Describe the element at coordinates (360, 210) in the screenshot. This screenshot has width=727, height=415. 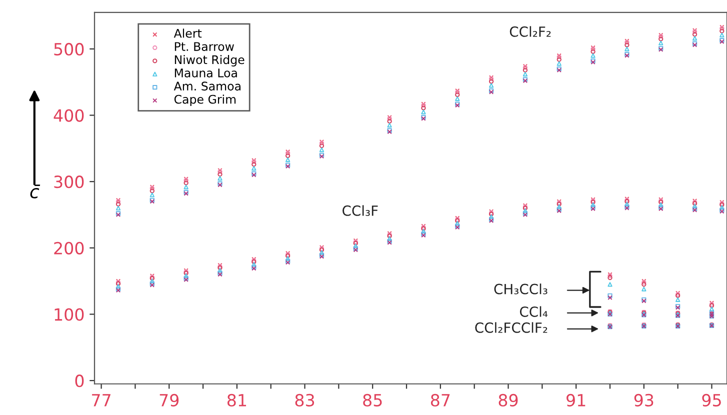
I see `annotation: CCl₃F` at that location.